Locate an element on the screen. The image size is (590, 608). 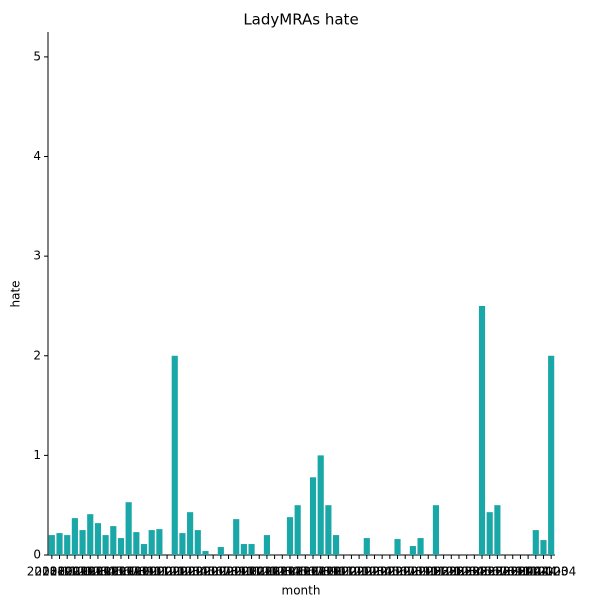
x-tick-label: 2021-11 is located at coordinates (328, 572).